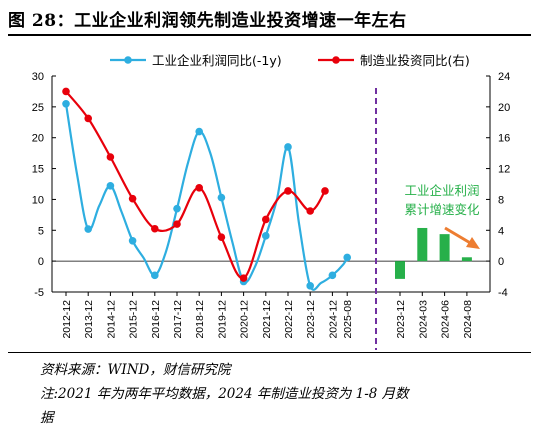 The width and height of the screenshot is (543, 439). I want to click on annotation-arrow-head, so click(473, 243).